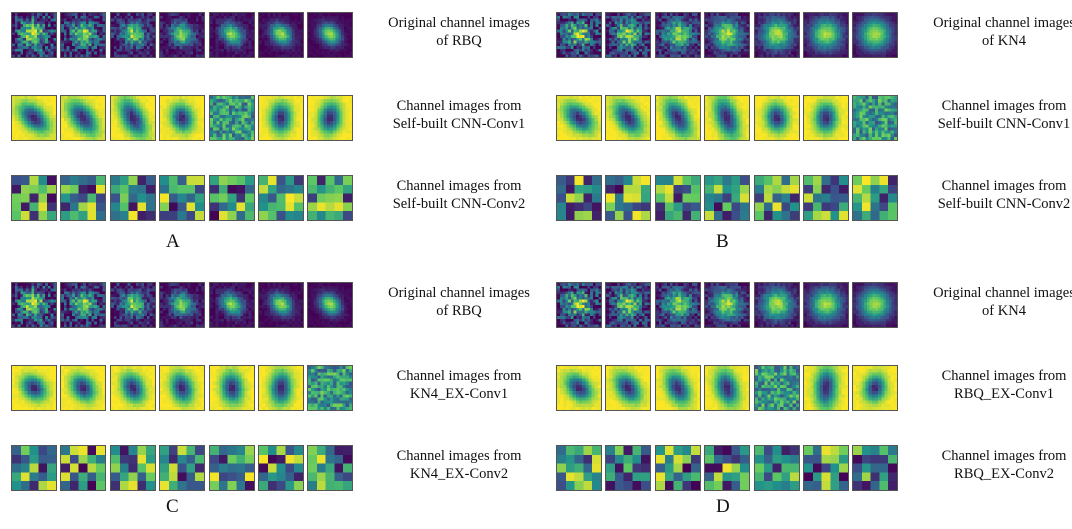 The height and width of the screenshot is (529, 1072). Describe the element at coordinates (459, 195) in the screenshot. I see `row-caption: Channel images from Self-built CNN-Conv2` at that location.